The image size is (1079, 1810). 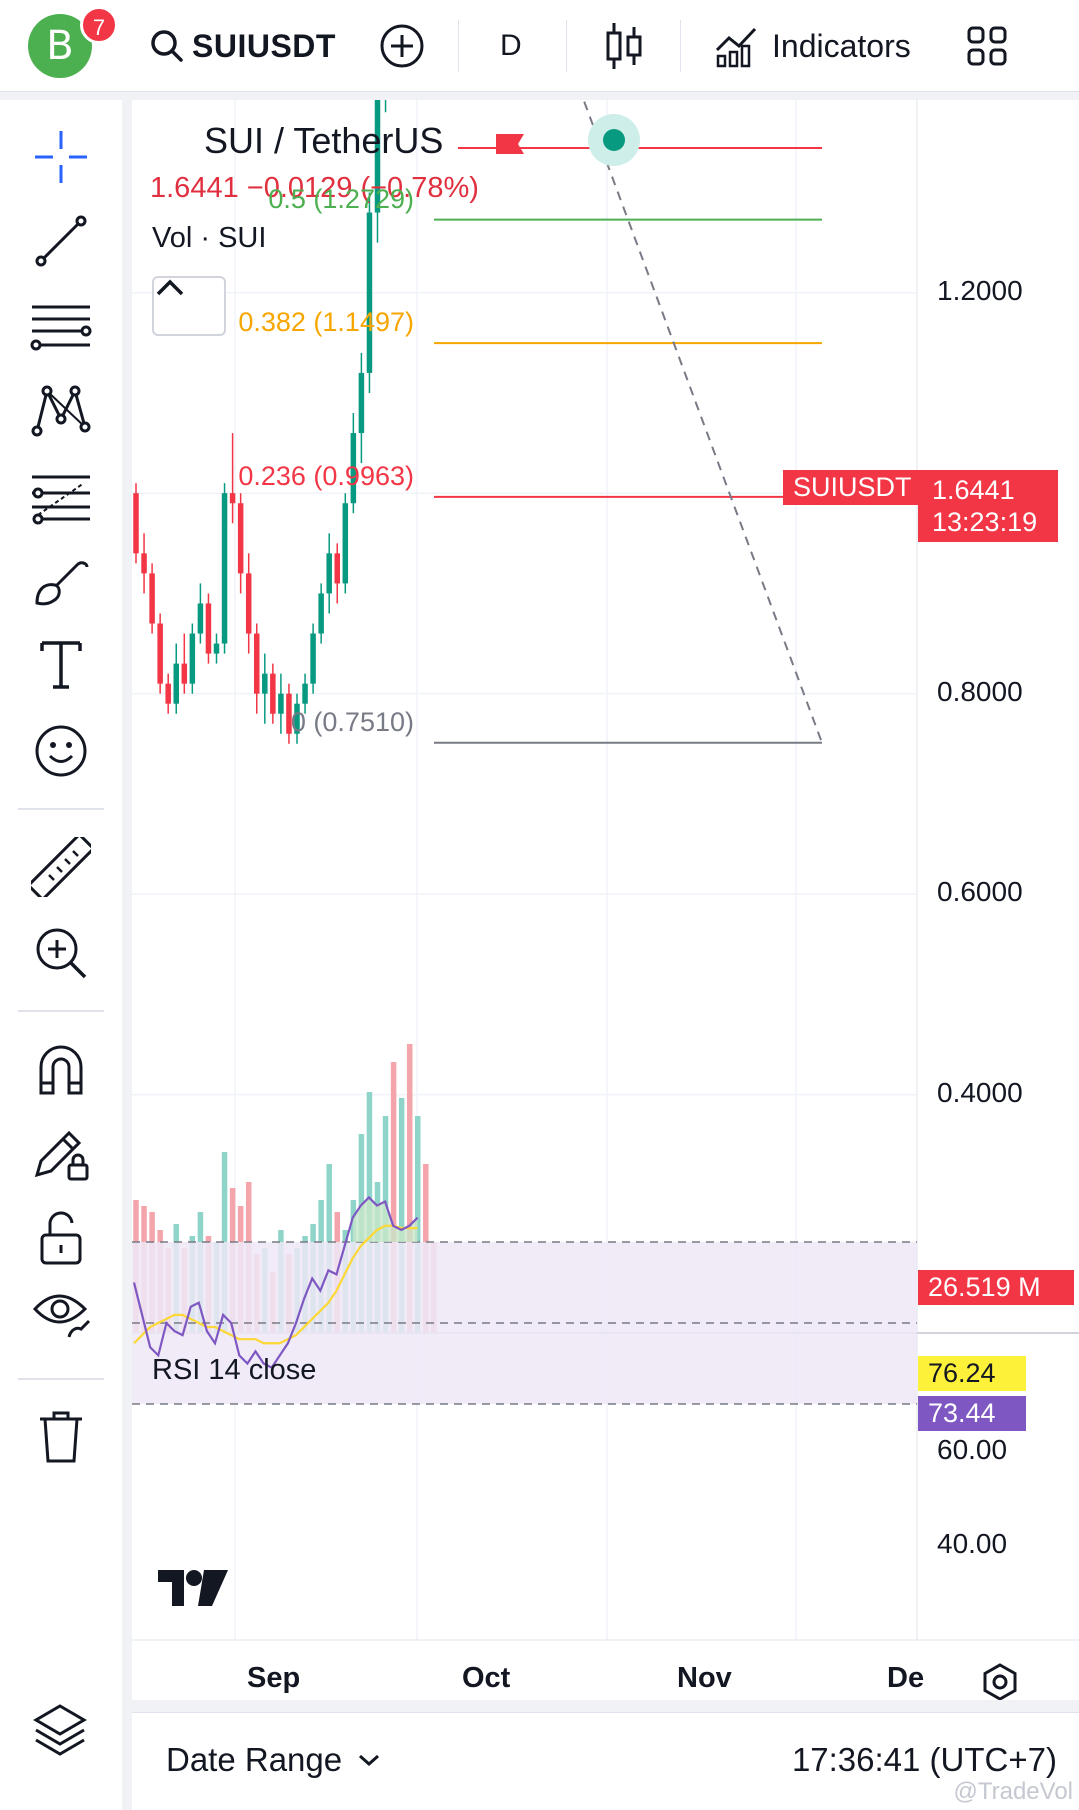 I want to click on crosshair-icon, so click(x=61, y=157).